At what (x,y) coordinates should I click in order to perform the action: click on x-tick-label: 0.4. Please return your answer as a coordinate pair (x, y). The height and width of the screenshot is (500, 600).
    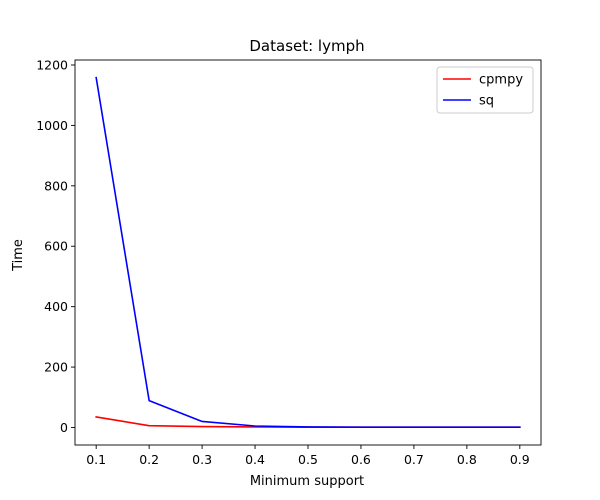
    Looking at the image, I should click on (255, 459).